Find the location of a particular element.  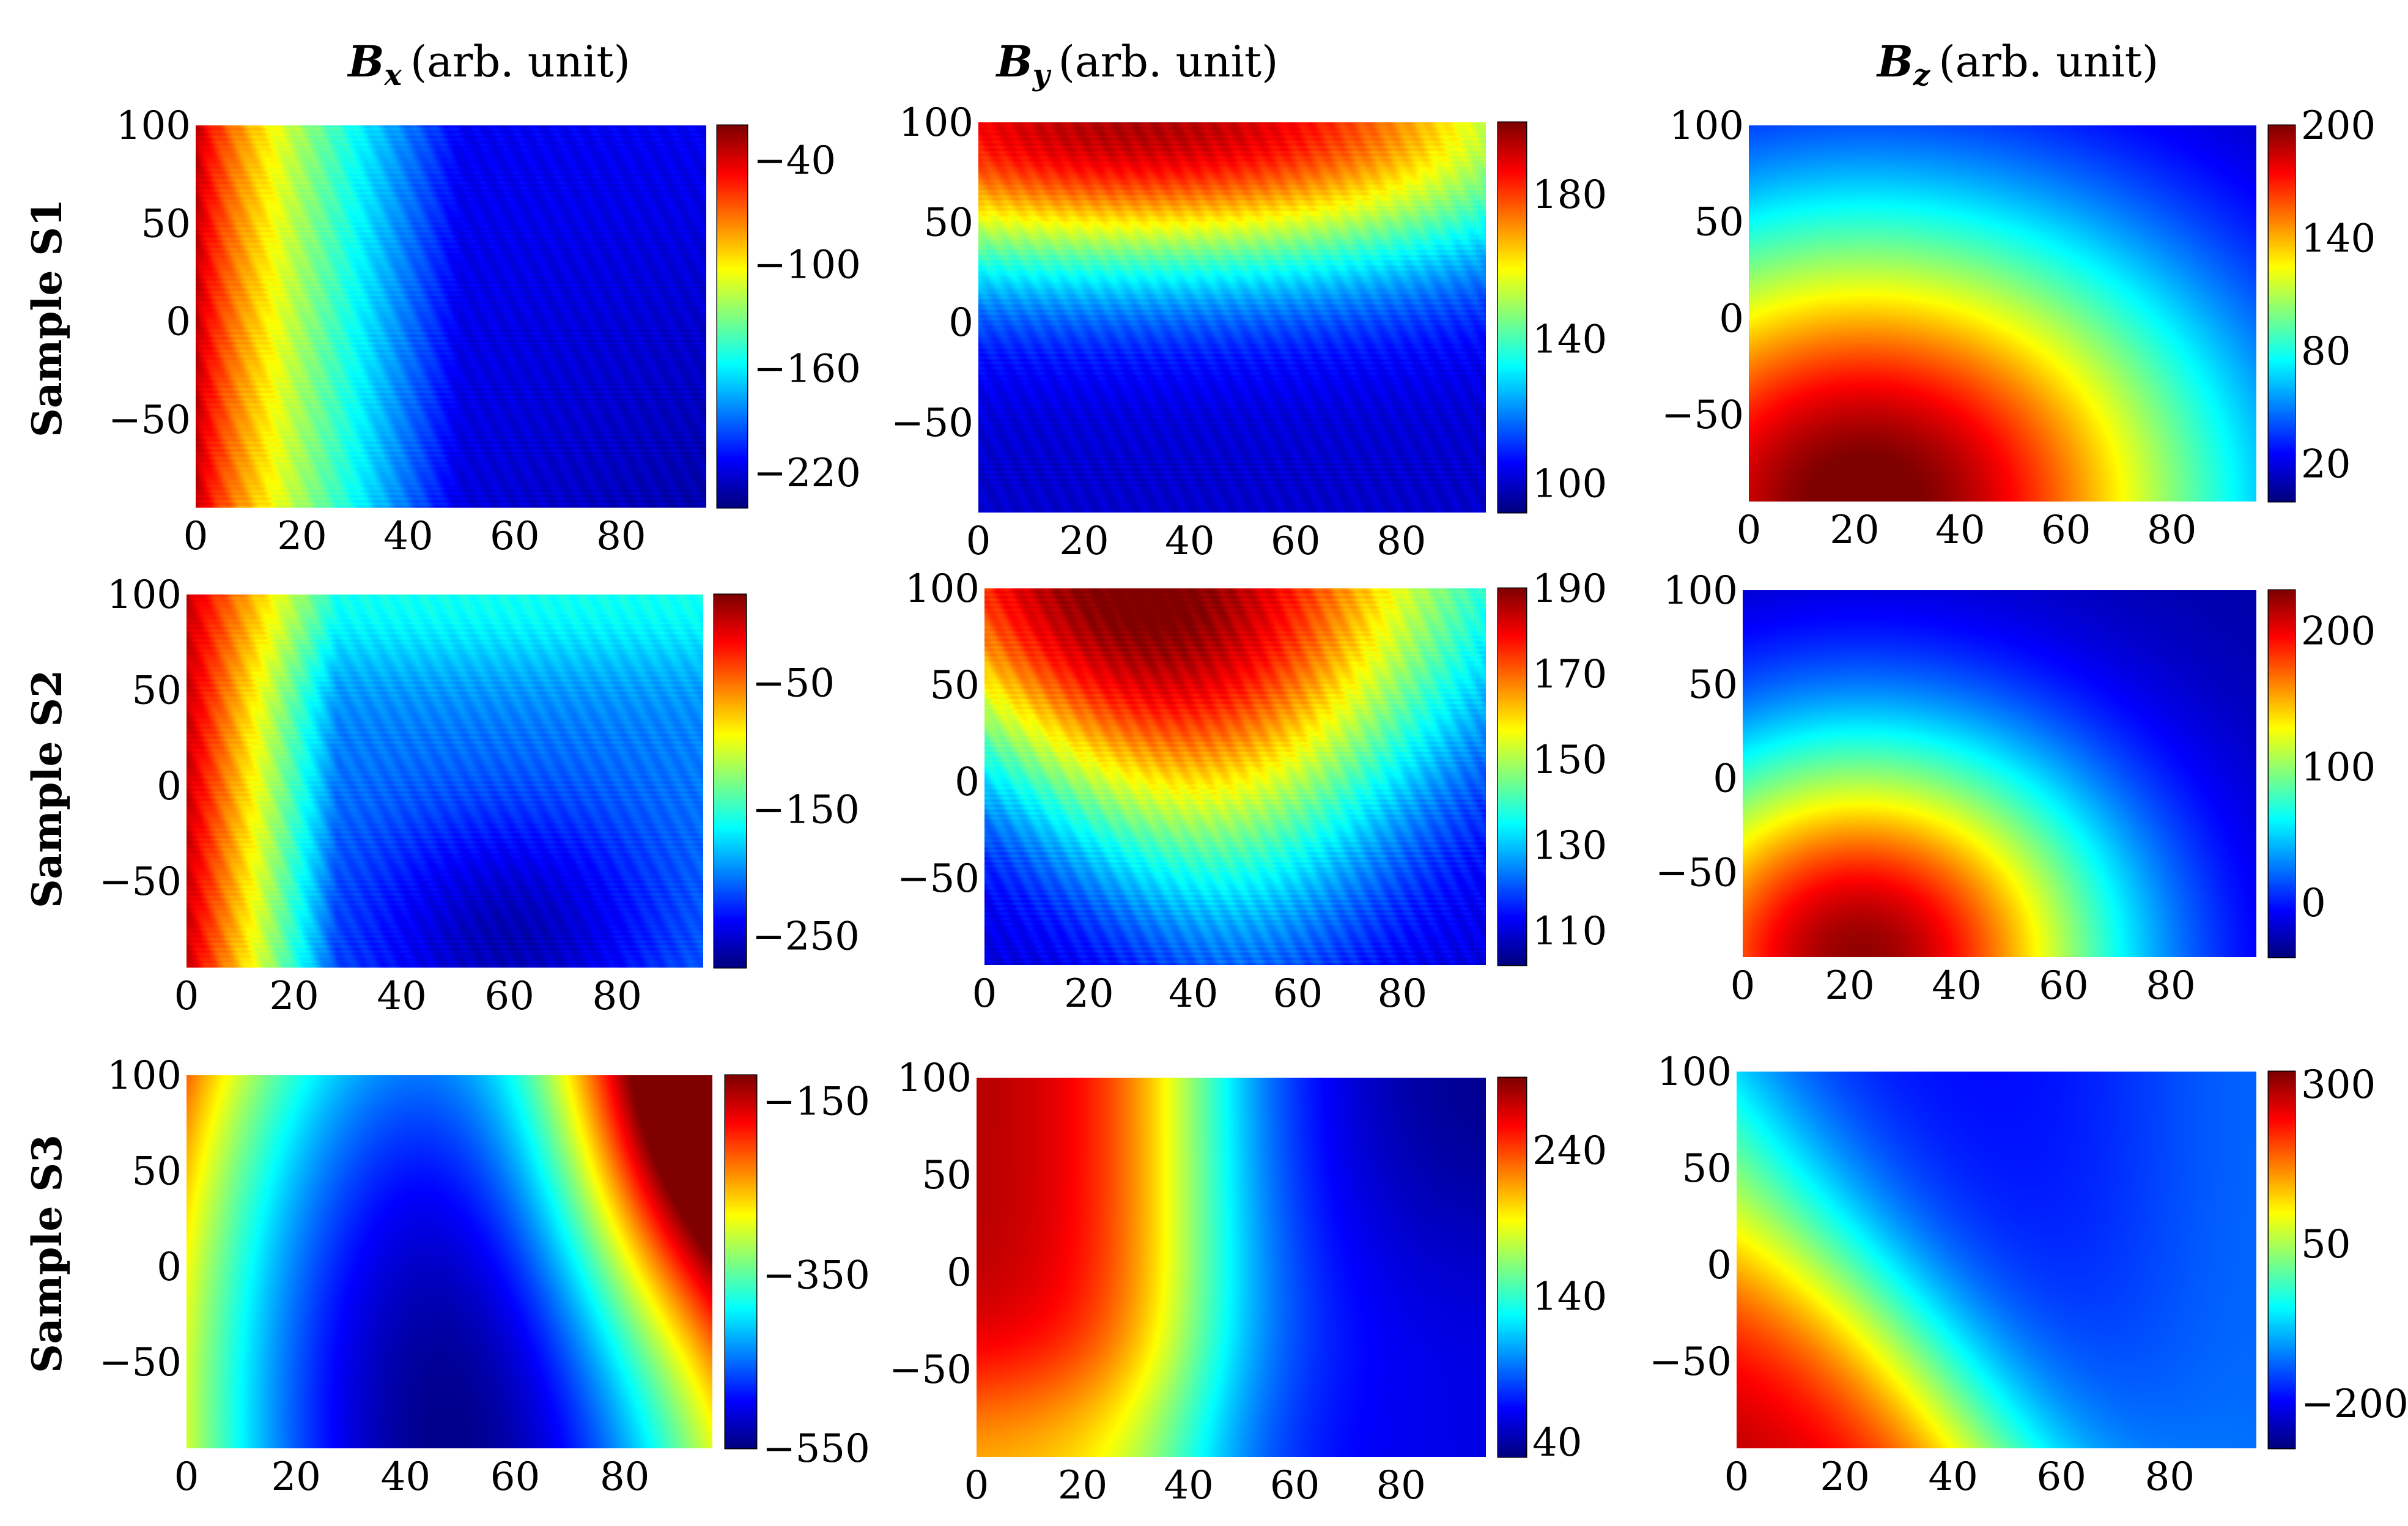

colorbar-tick-label: −250 is located at coordinates (806, 936).